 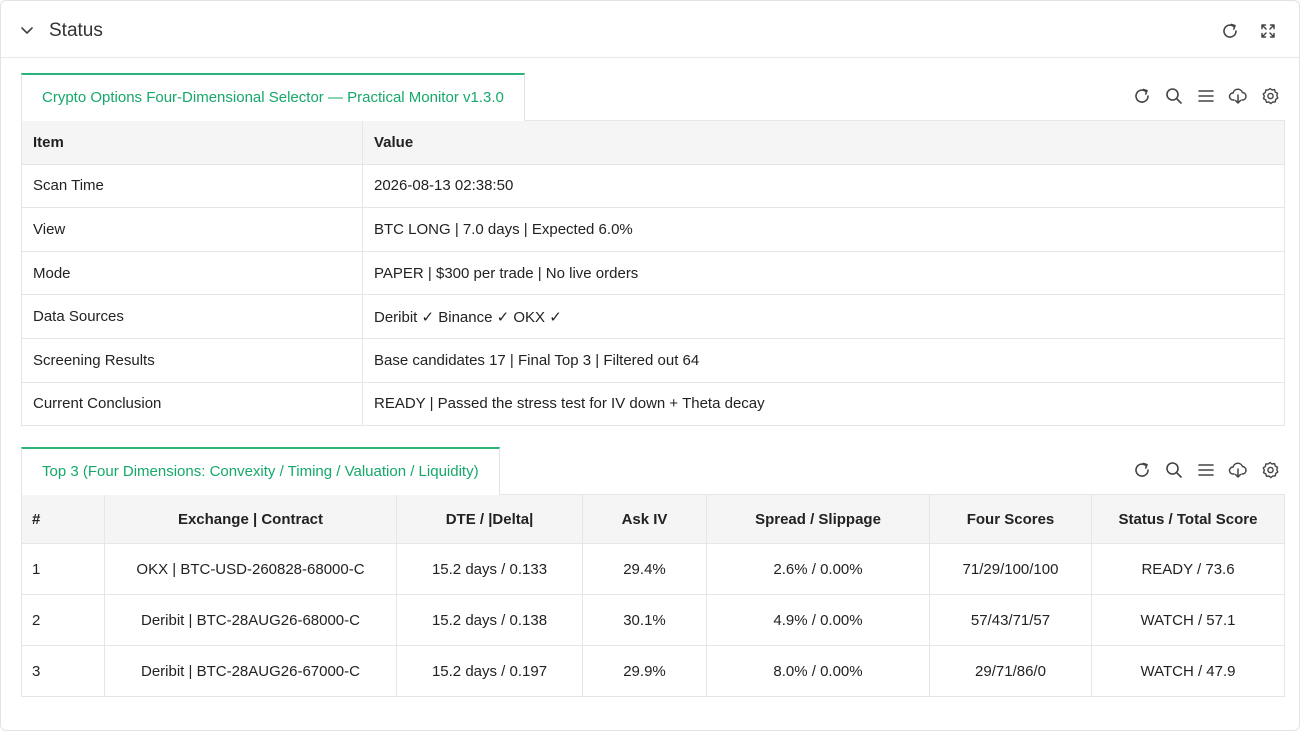 I want to click on dte-delta-cell: 15.2 days / 0.197, so click(x=489, y=671).